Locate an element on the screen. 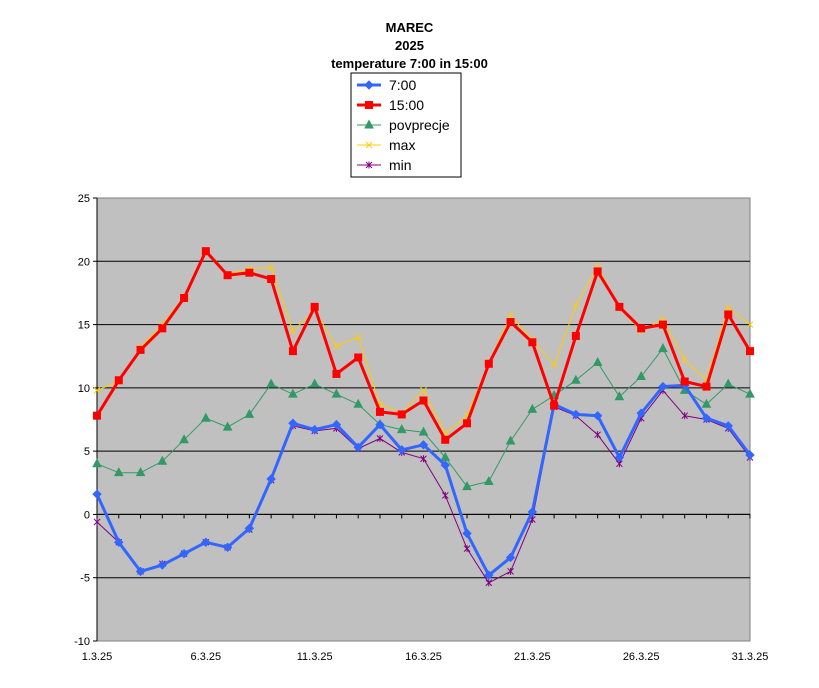 The image size is (819, 688). y-tick-label: 5 is located at coordinates (87, 452).